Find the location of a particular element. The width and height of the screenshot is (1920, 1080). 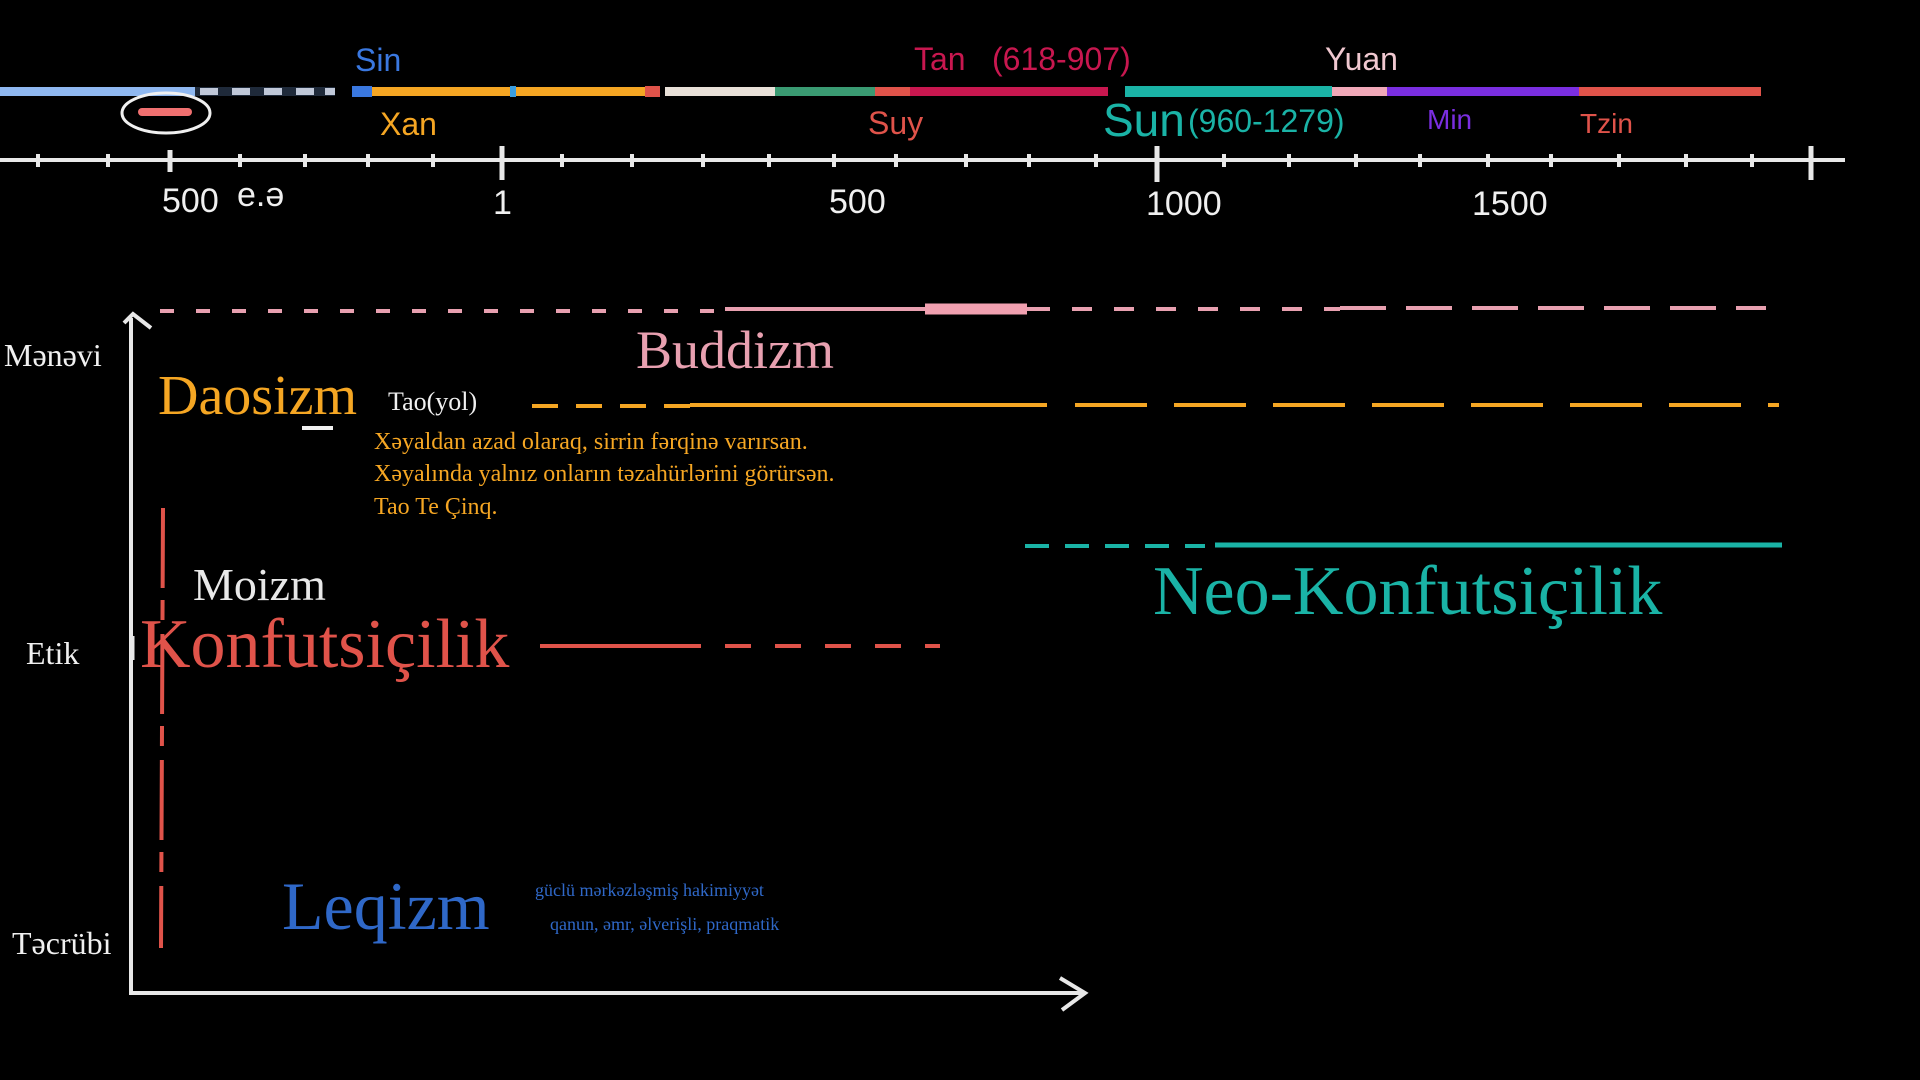

tick-label-500bc: 500 is located at coordinates (190, 201).